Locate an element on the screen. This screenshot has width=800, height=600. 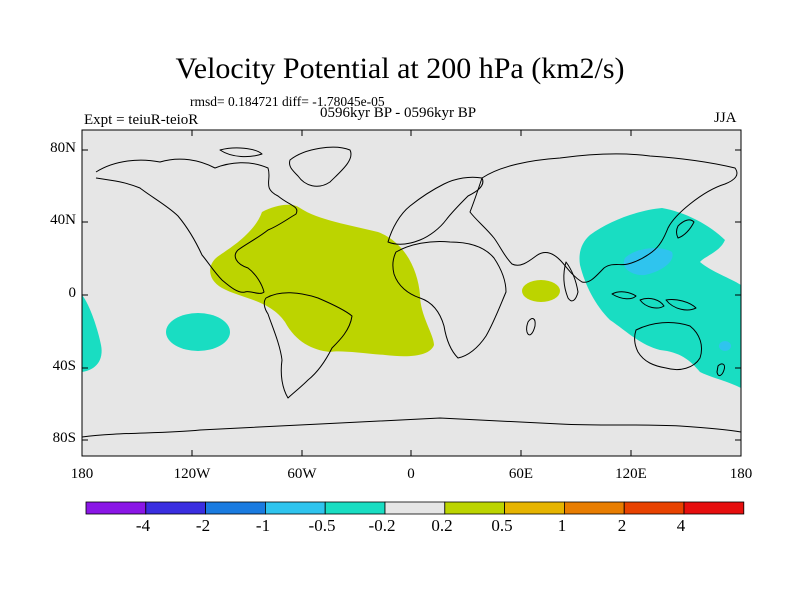
colorbar-label: 2 is located at coordinates (622, 525).